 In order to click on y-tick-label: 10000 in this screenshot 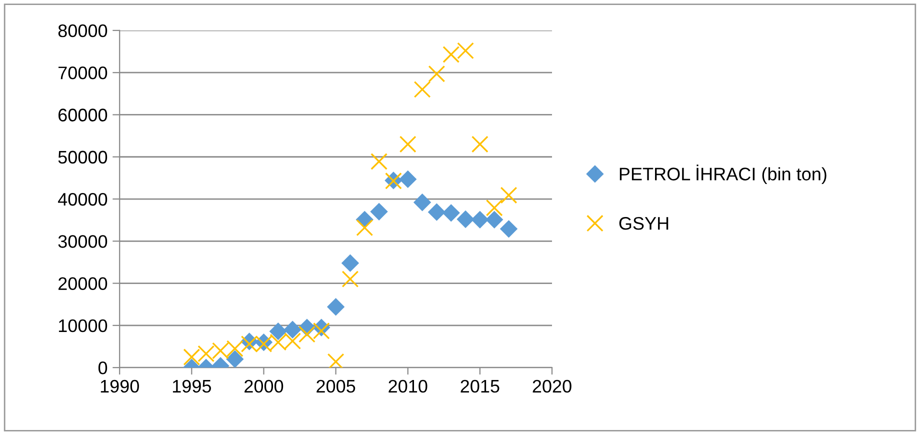, I will do `click(83, 325)`.